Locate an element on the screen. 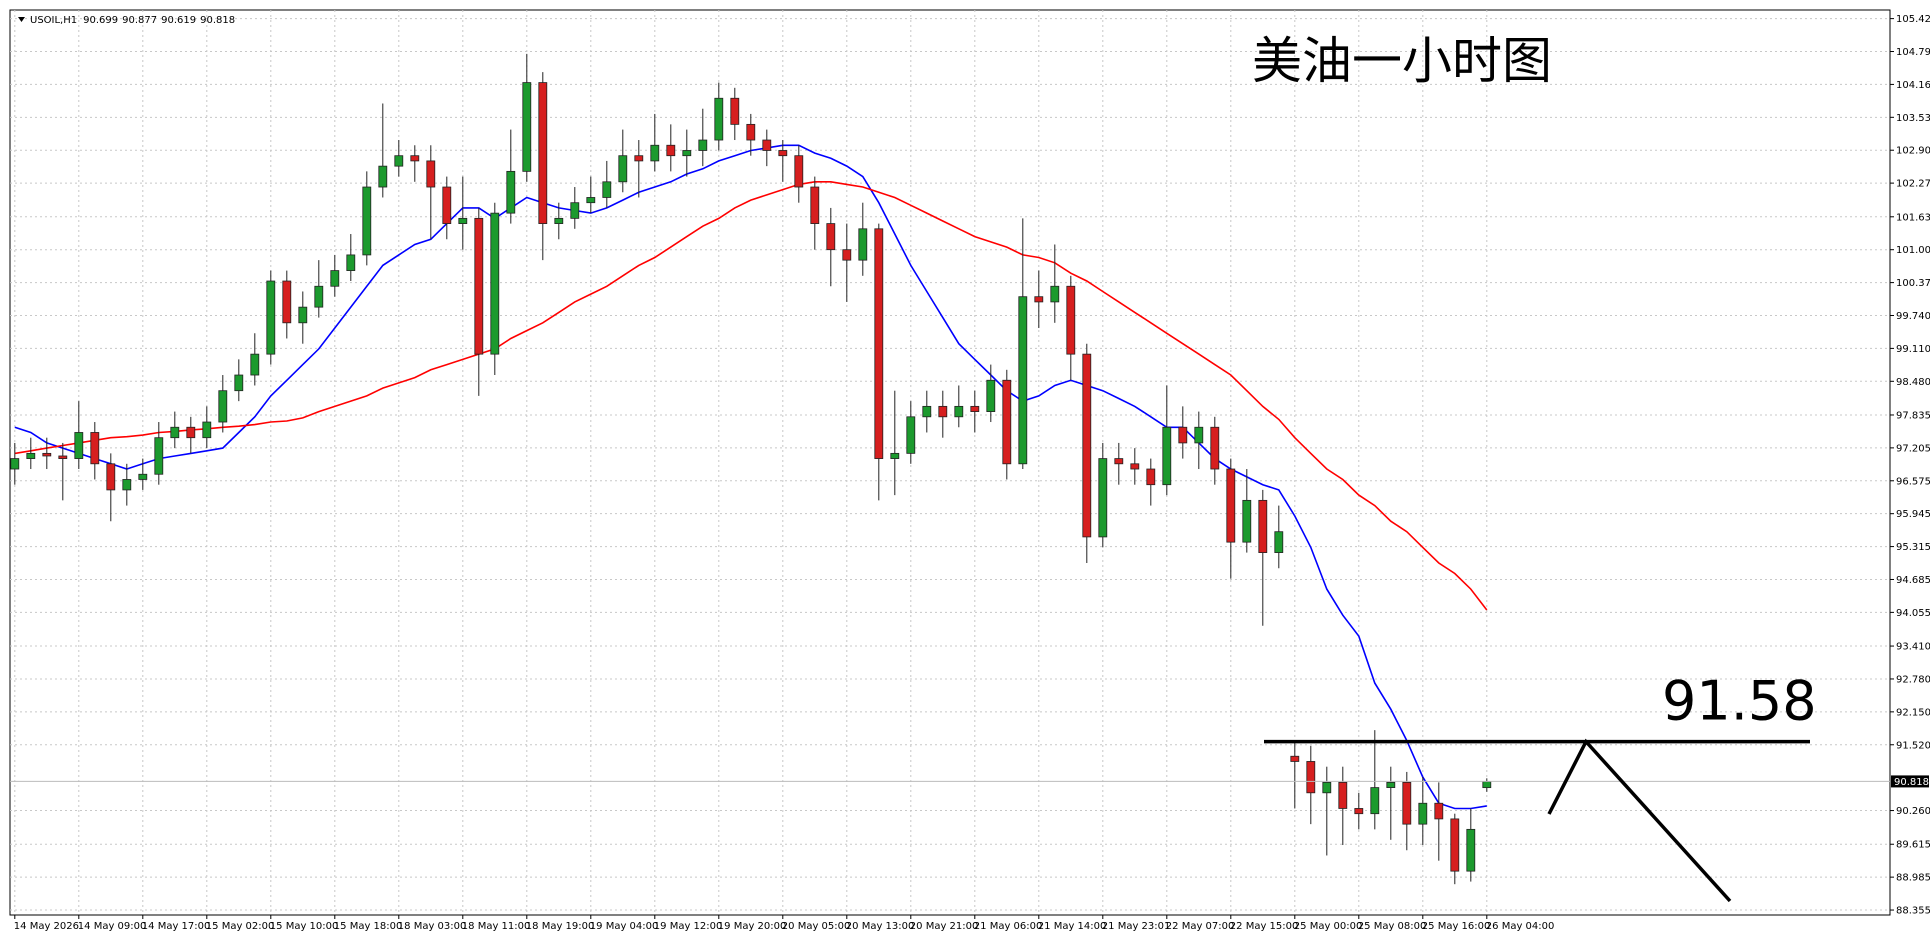 The image size is (1930, 940). x-tick-label: 20 May 21:00 is located at coordinates (944, 926).